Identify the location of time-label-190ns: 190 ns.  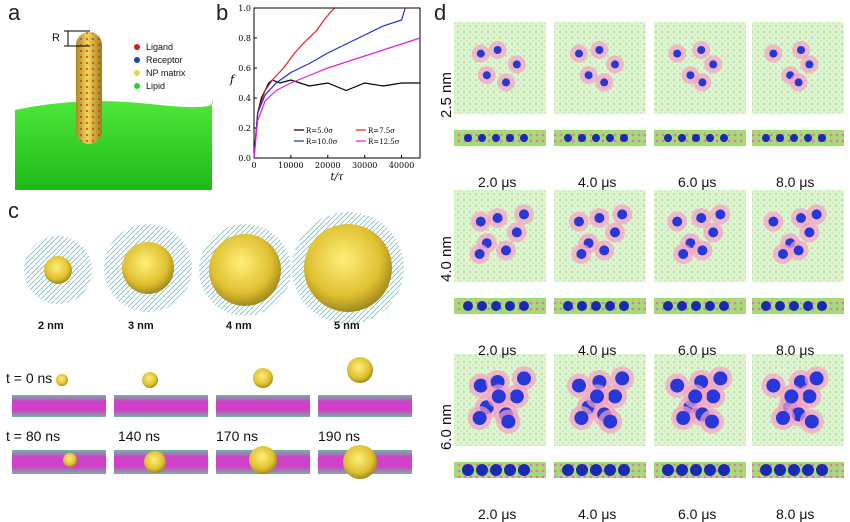
(339, 436).